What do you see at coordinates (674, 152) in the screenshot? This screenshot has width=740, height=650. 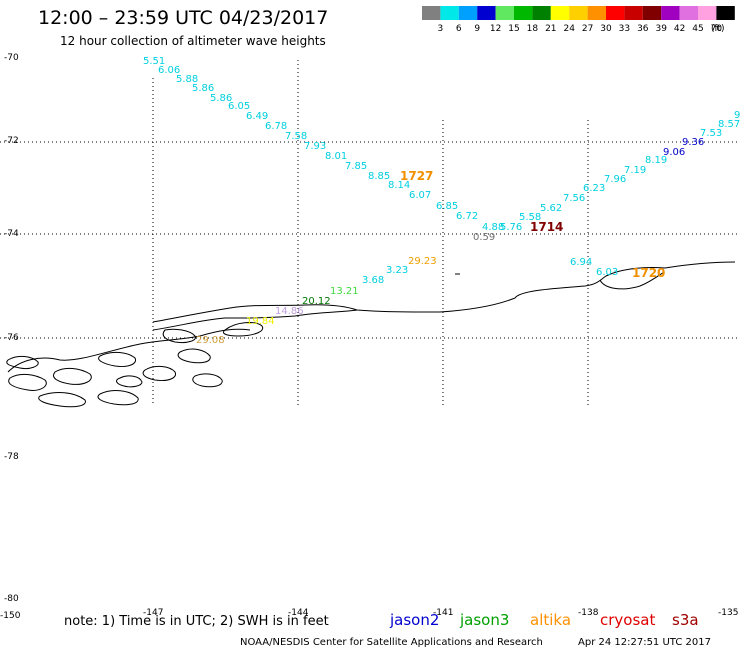 I see `swh-value: 9.06` at bounding box center [674, 152].